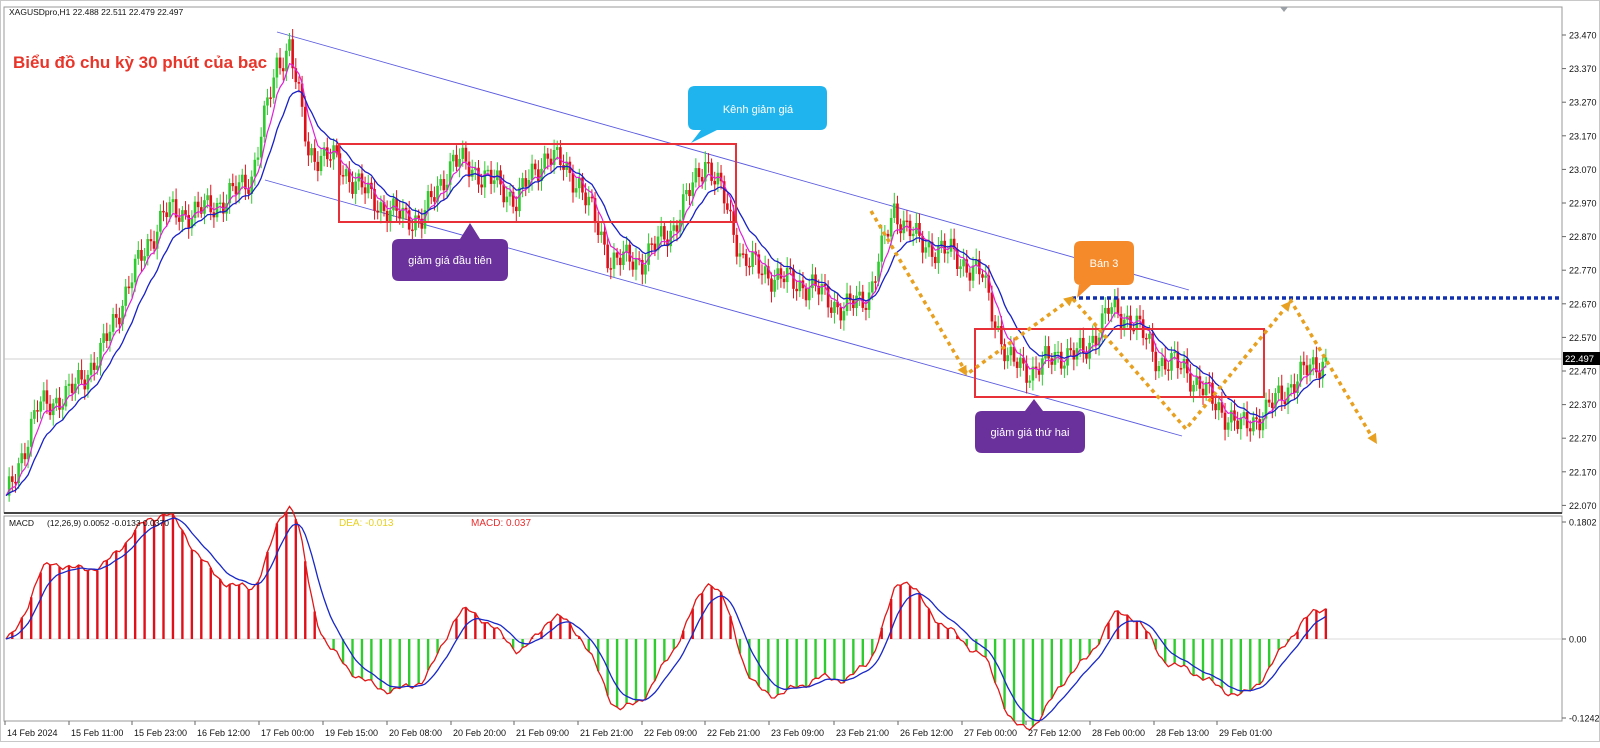 This screenshot has width=1600, height=748. Describe the element at coordinates (1284, 9) in the screenshot. I see `chart-shift-icon` at that location.